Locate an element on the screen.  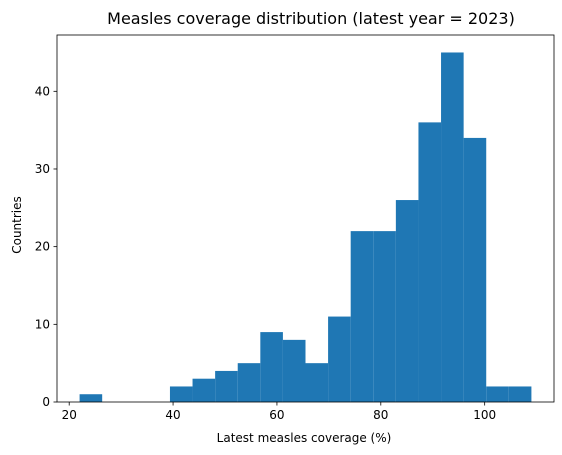
x-tick-label: 20 is located at coordinates (69, 415).